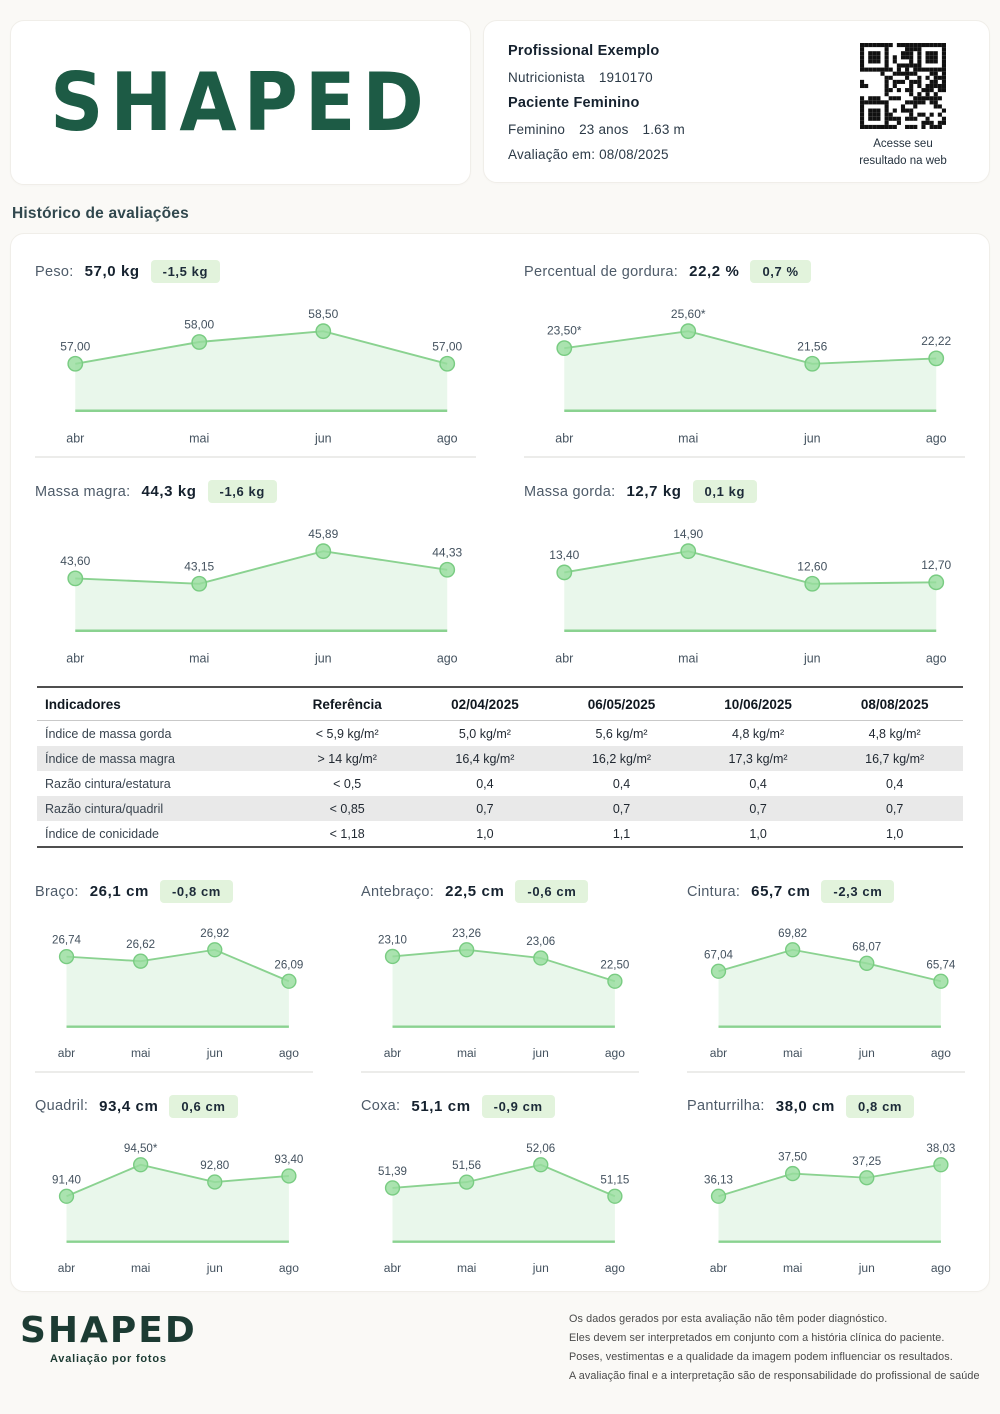  I want to click on svg-text: 13,40, so click(564, 555).